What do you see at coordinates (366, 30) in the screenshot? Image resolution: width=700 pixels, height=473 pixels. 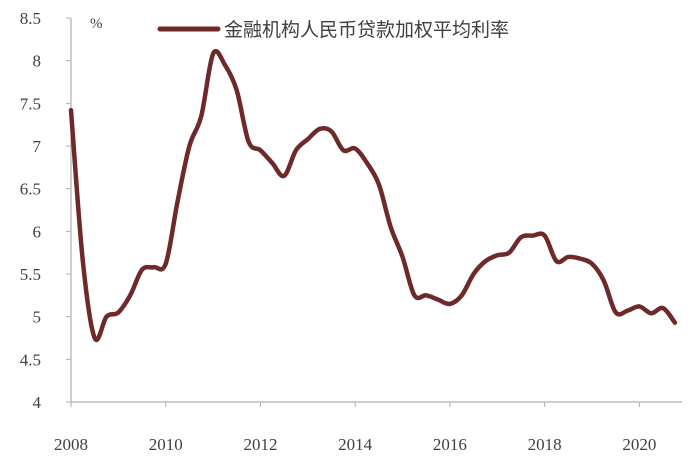 I see `legend-label: 金融机构人民币贷款加权平均利率` at bounding box center [366, 30].